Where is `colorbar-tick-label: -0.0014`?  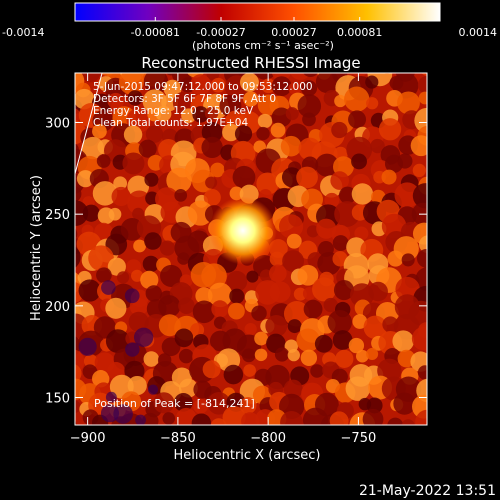 colorbar-tick-label: -0.0014 is located at coordinates (23, 32).